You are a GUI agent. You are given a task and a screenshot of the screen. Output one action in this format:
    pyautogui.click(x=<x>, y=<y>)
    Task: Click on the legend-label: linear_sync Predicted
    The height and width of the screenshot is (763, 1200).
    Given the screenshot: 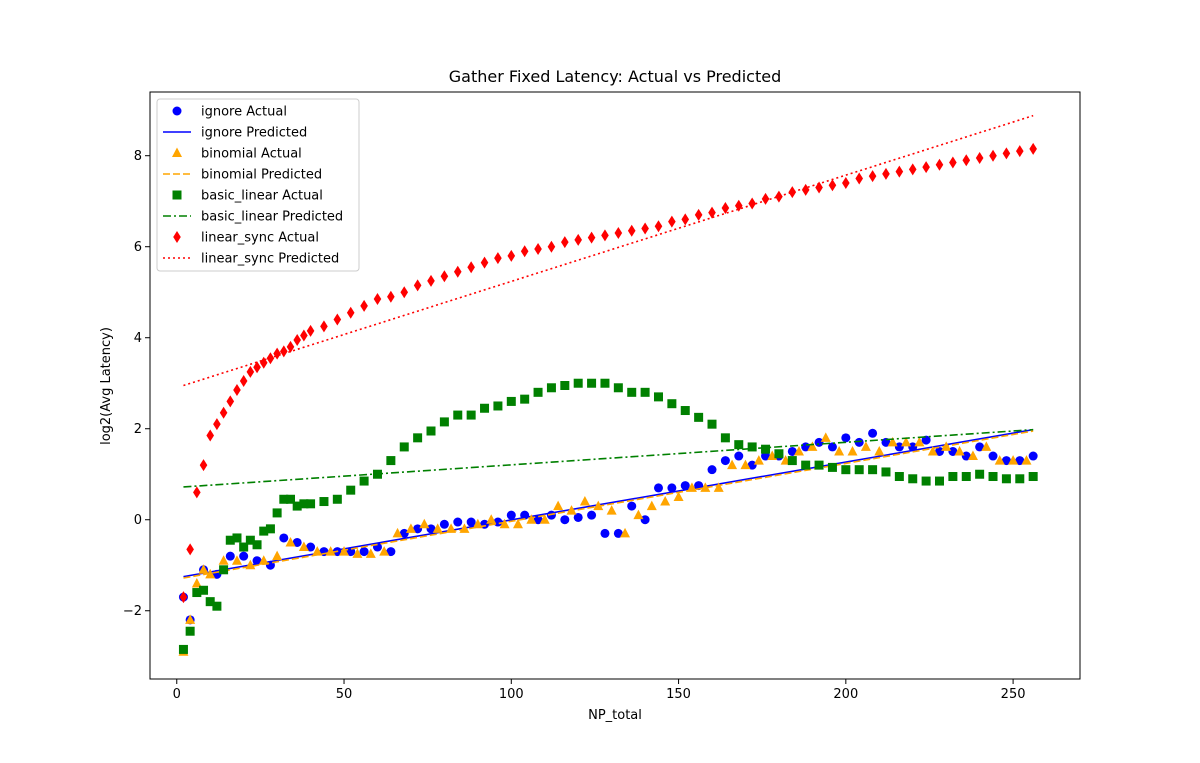 What is the action you would take?
    pyautogui.click(x=270, y=259)
    